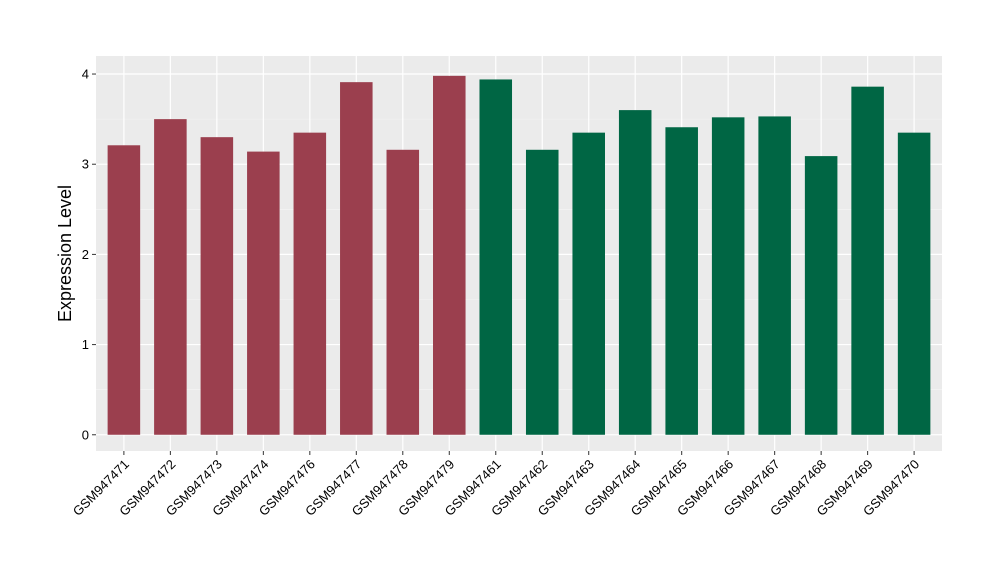 Image resolution: width=1000 pixels, height=580 pixels. What do you see at coordinates (542, 292) in the screenshot?
I see `bar-GSM947462` at bounding box center [542, 292].